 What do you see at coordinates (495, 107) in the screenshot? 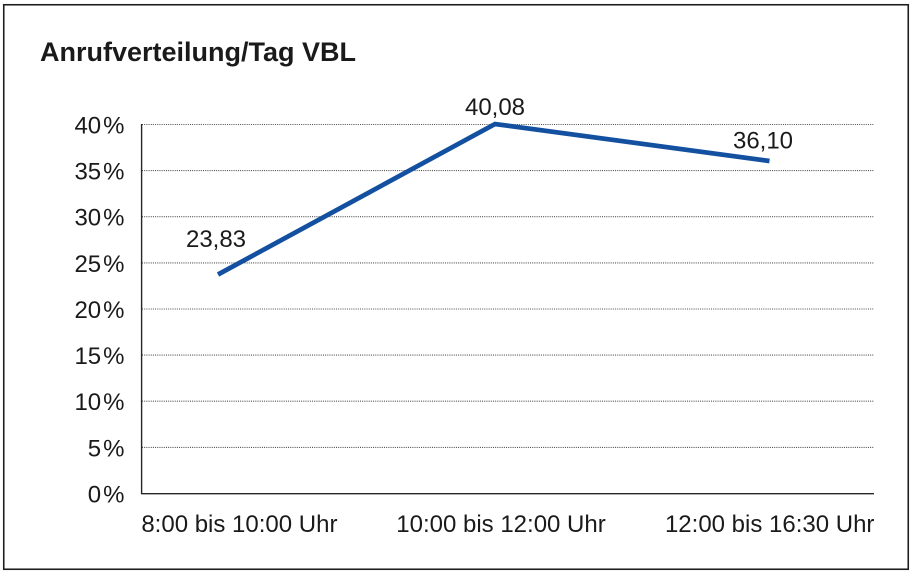
I see `svg-text: 40,08` at bounding box center [495, 107].